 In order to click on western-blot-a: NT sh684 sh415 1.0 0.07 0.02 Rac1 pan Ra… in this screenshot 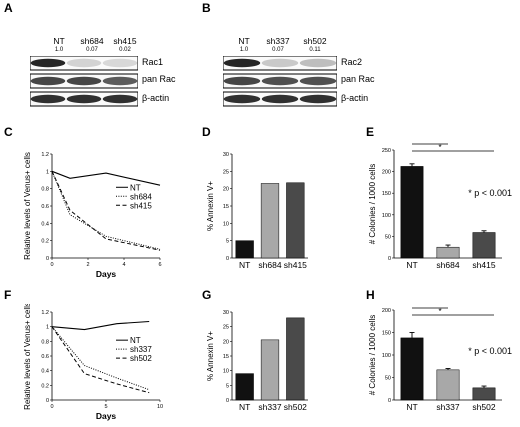, I will do `click(100, 56)`.